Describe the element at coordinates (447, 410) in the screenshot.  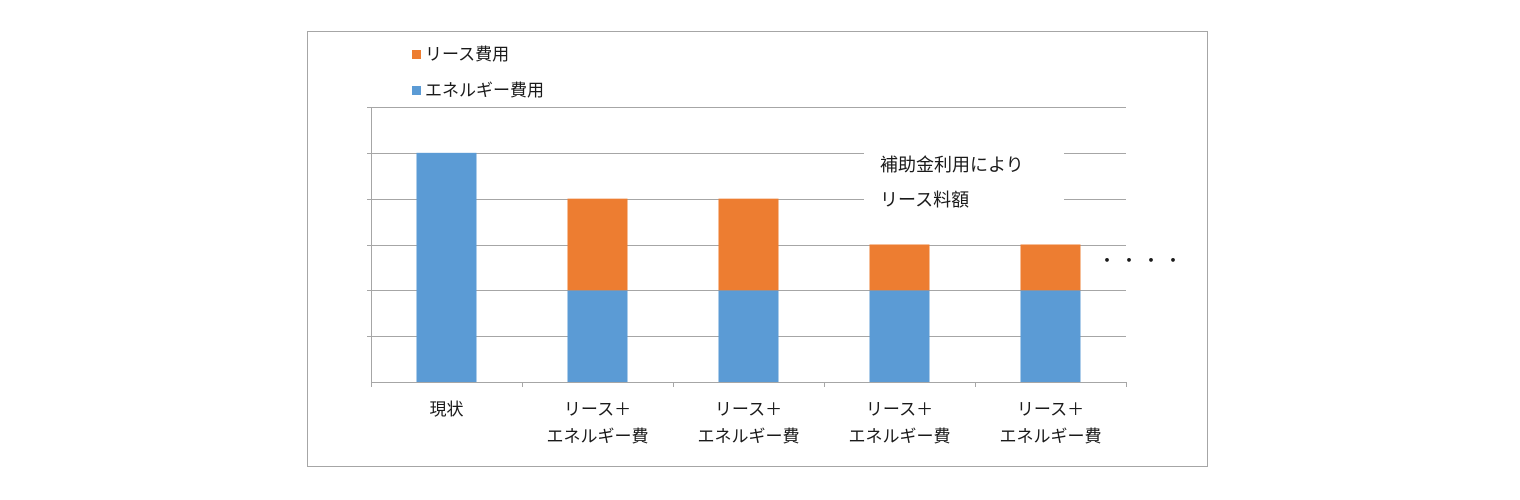
I see `category-label: 現状` at that location.